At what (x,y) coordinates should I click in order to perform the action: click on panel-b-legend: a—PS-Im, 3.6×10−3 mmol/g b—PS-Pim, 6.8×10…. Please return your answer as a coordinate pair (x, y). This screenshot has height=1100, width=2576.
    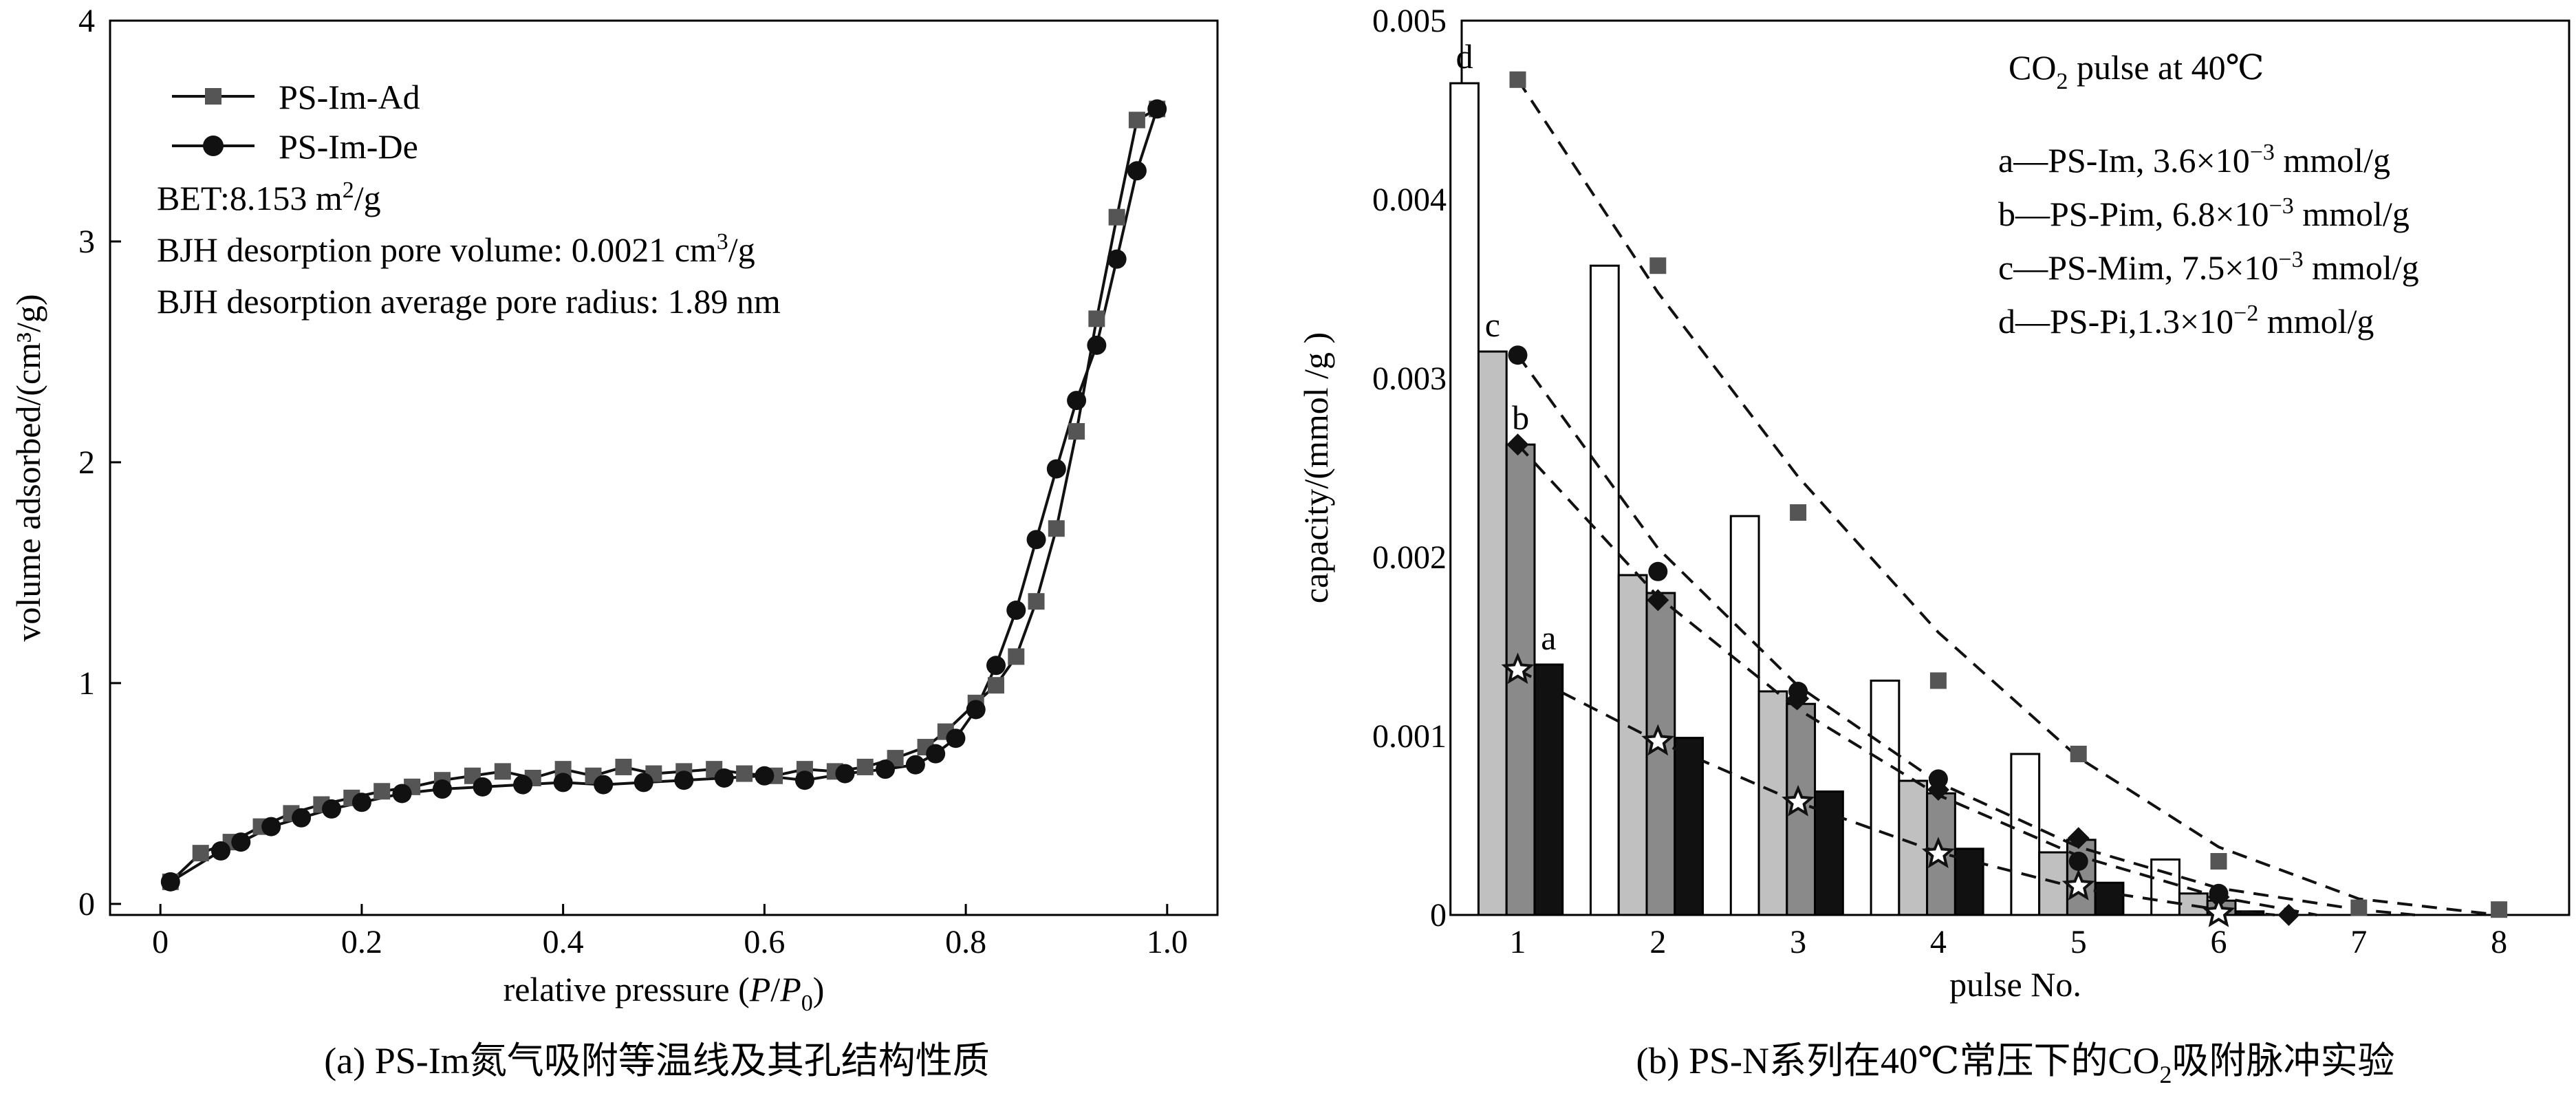
    Looking at the image, I should click on (2208, 241).